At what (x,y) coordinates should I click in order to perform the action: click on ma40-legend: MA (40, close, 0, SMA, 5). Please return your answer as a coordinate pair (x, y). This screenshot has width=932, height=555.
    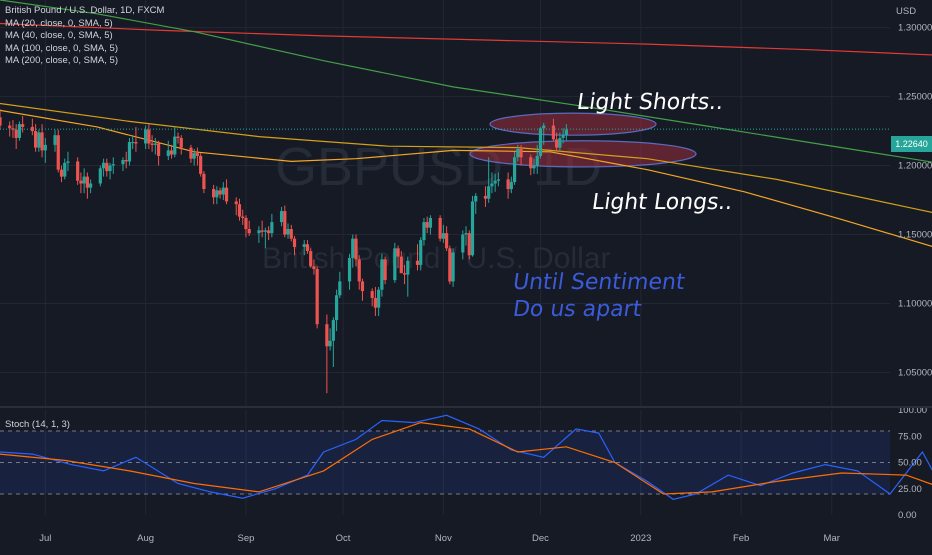
    Looking at the image, I should click on (59, 35).